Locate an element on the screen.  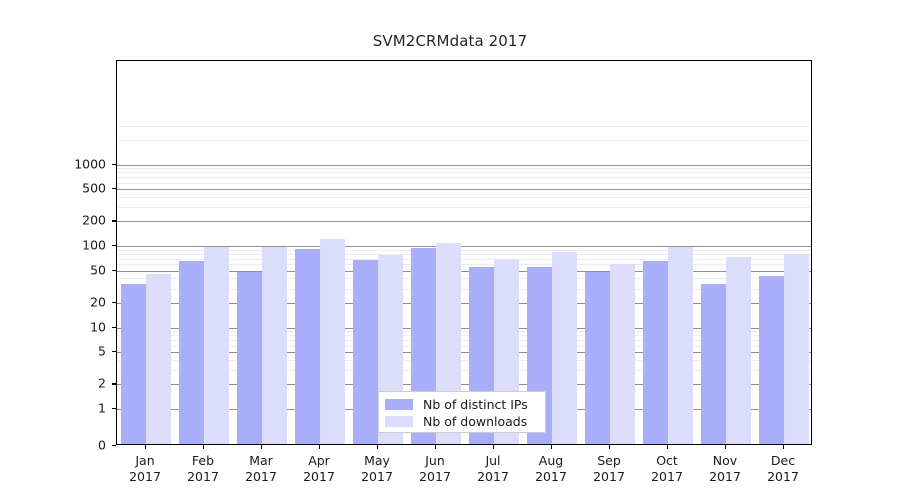
chart-legend: Nb of distinct IPs Nb of downloads is located at coordinates (462, 412).